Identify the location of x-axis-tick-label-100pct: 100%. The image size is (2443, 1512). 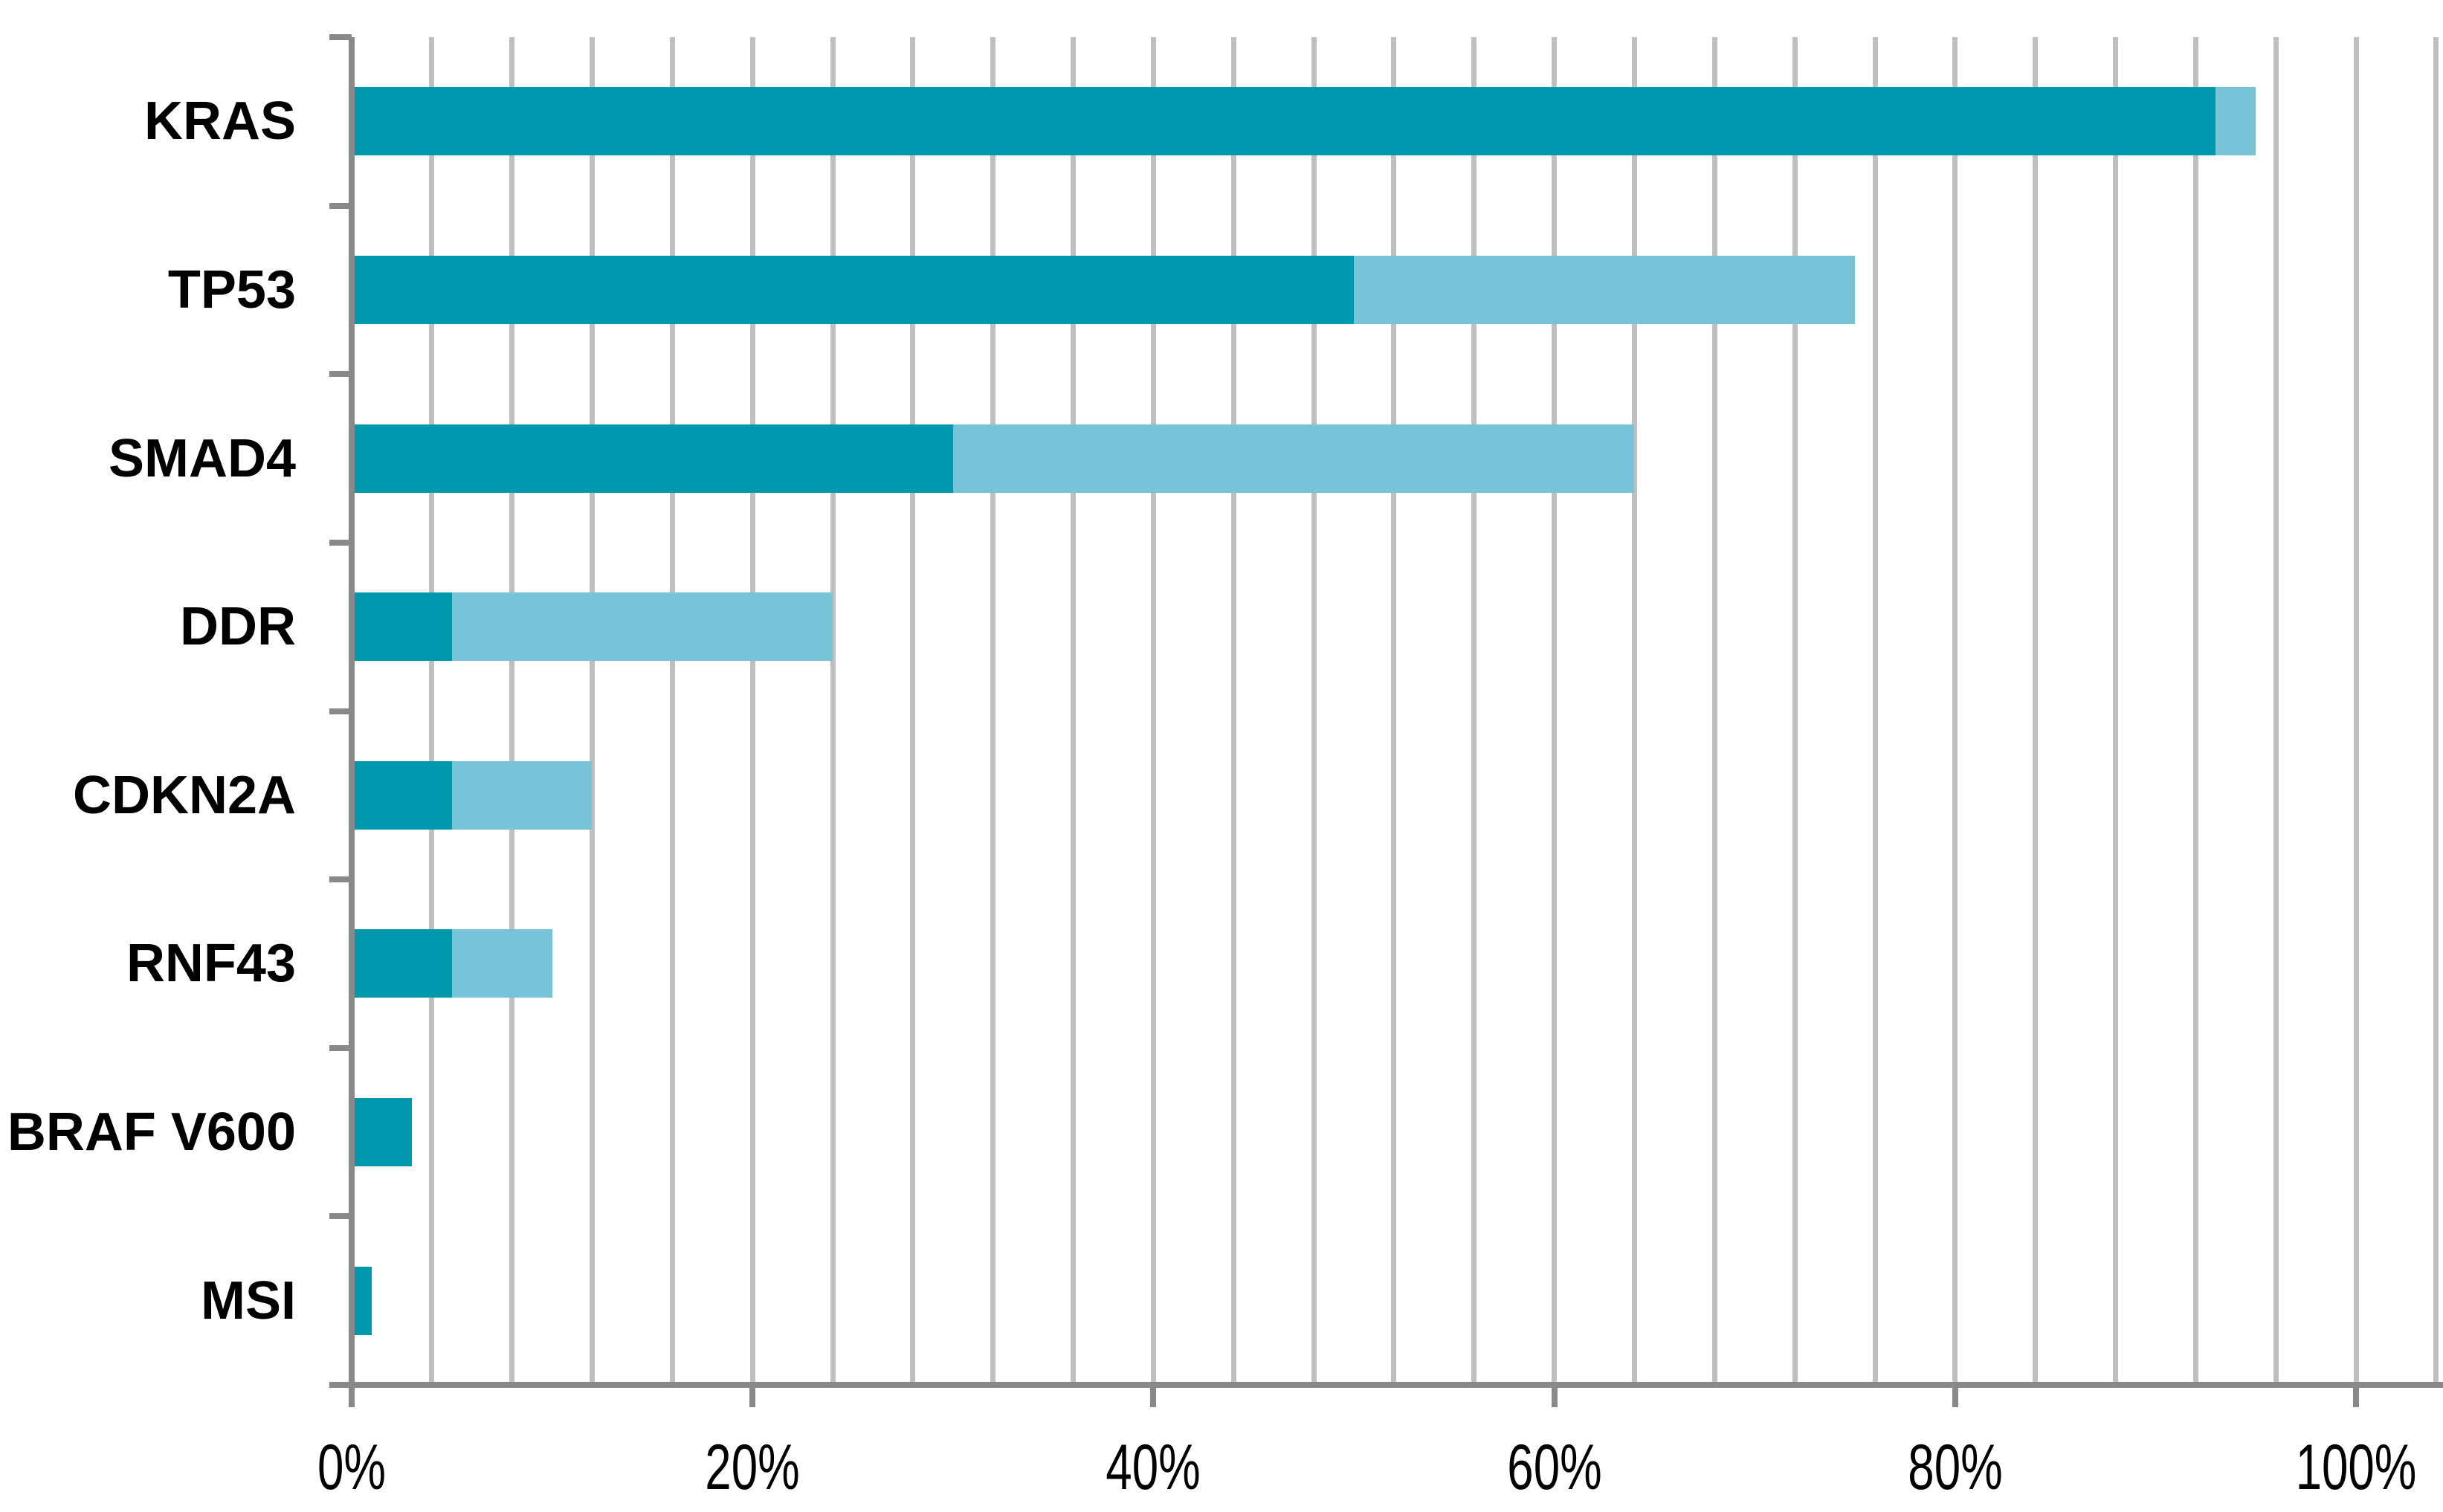
(2356, 1468).